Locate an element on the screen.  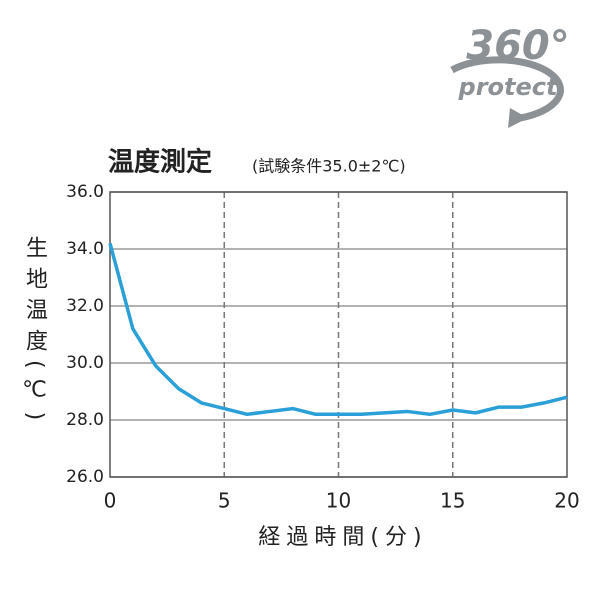
logo-arrow is located at coordinates (507, 89).